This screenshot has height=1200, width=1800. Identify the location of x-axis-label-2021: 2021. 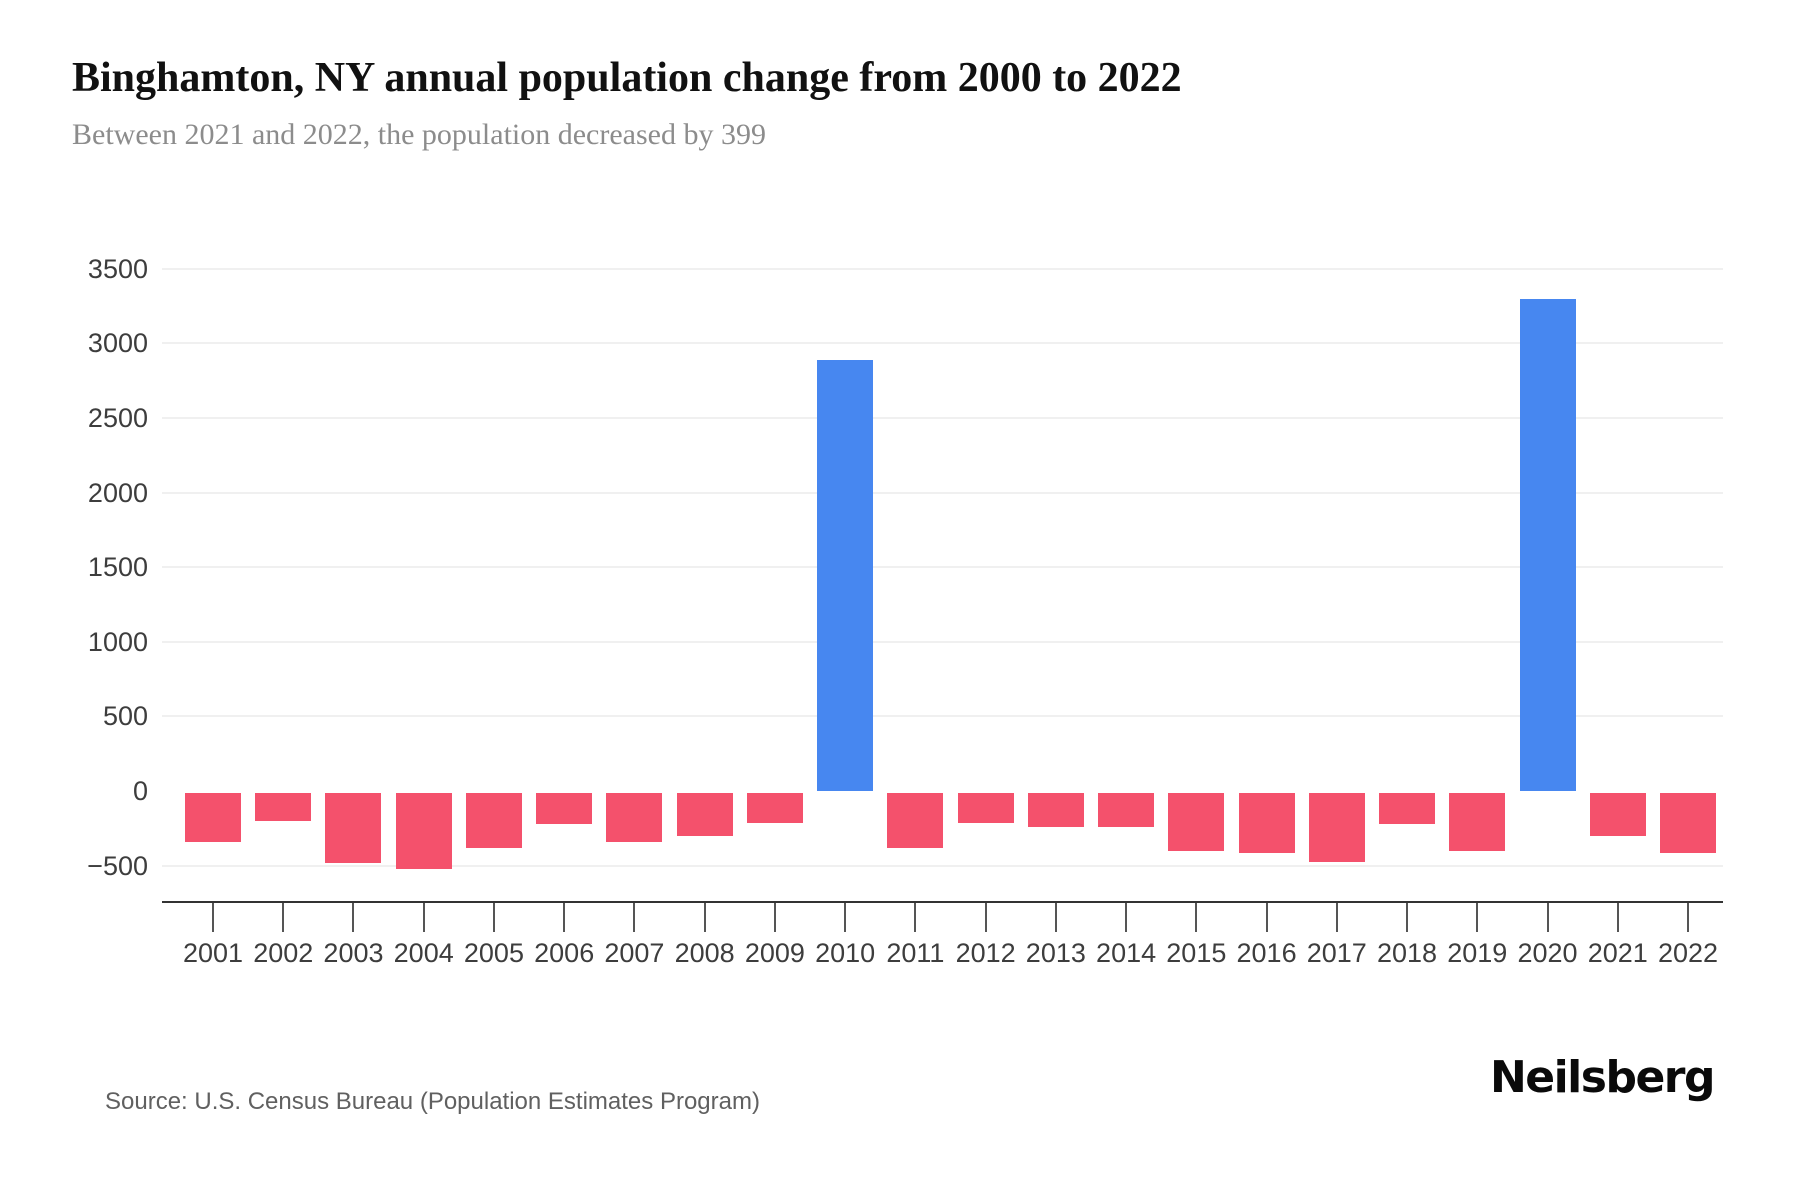
(1617, 953).